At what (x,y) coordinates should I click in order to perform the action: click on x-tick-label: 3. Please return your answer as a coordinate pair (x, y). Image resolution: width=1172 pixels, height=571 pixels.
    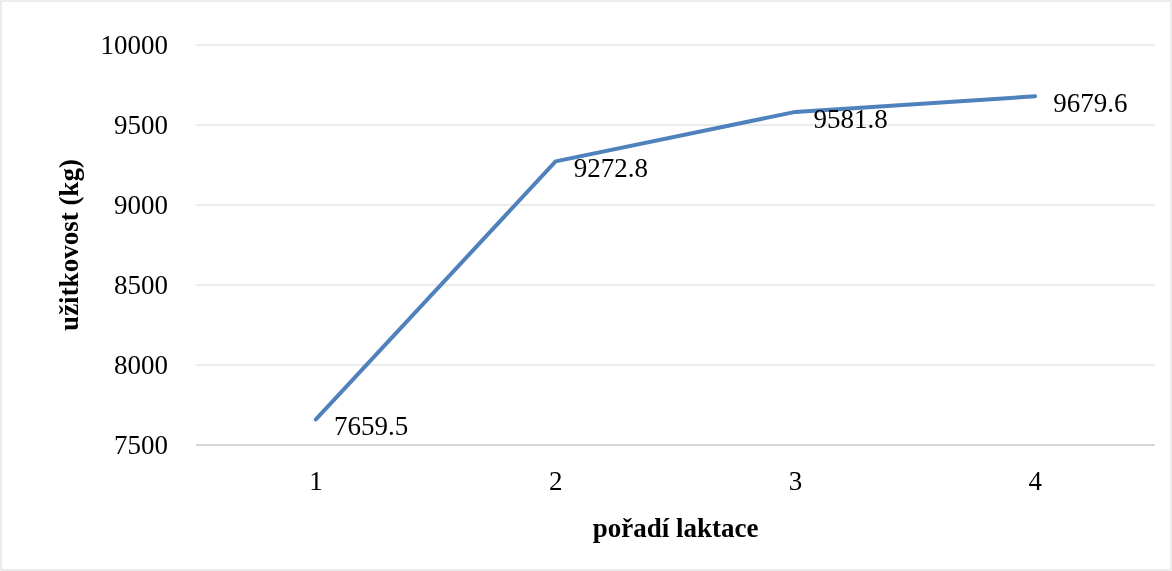
    Looking at the image, I should click on (795, 481).